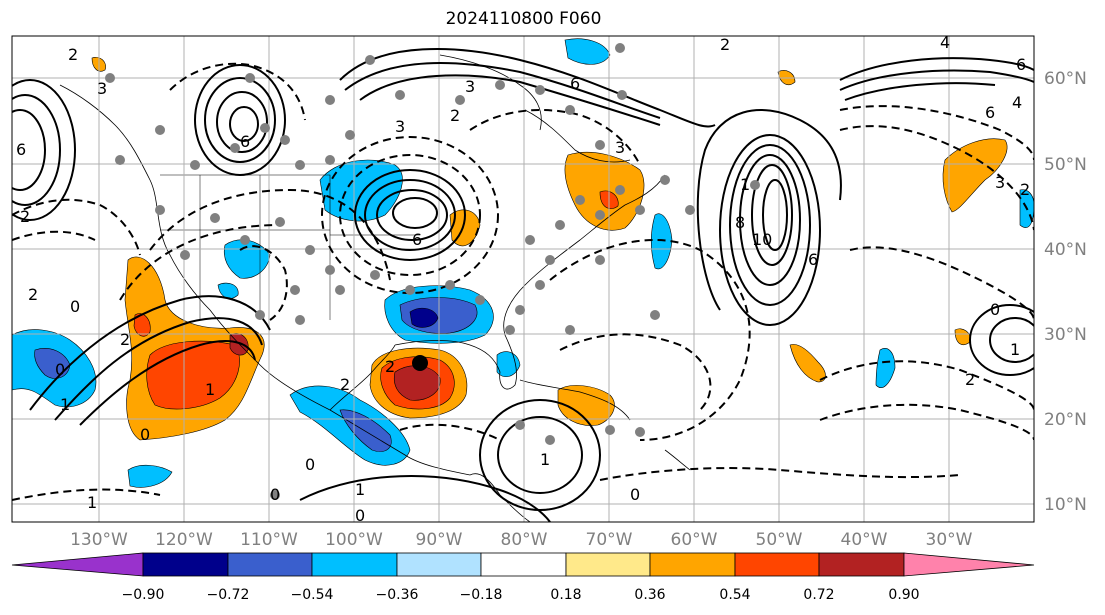 Image resolution: width=1105 pixels, height=615 pixels. What do you see at coordinates (184, 540) in the screenshot?
I see `lon-label: 120°W` at bounding box center [184, 540].